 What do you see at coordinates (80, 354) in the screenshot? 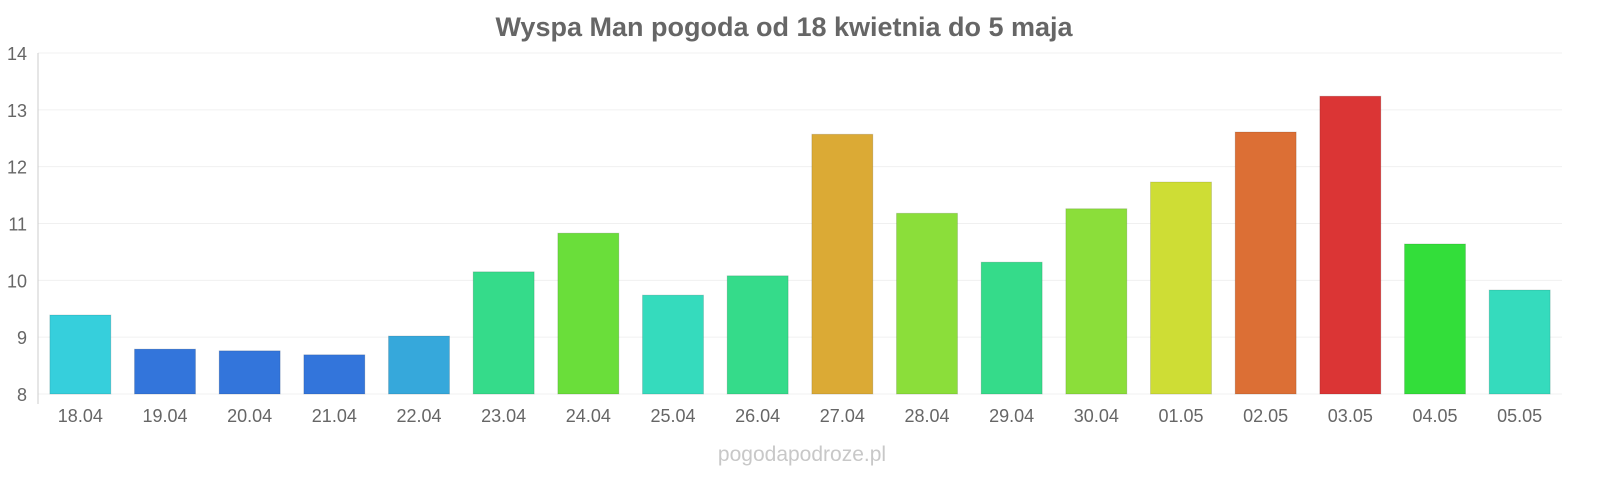
I see `bar-18.04` at bounding box center [80, 354].